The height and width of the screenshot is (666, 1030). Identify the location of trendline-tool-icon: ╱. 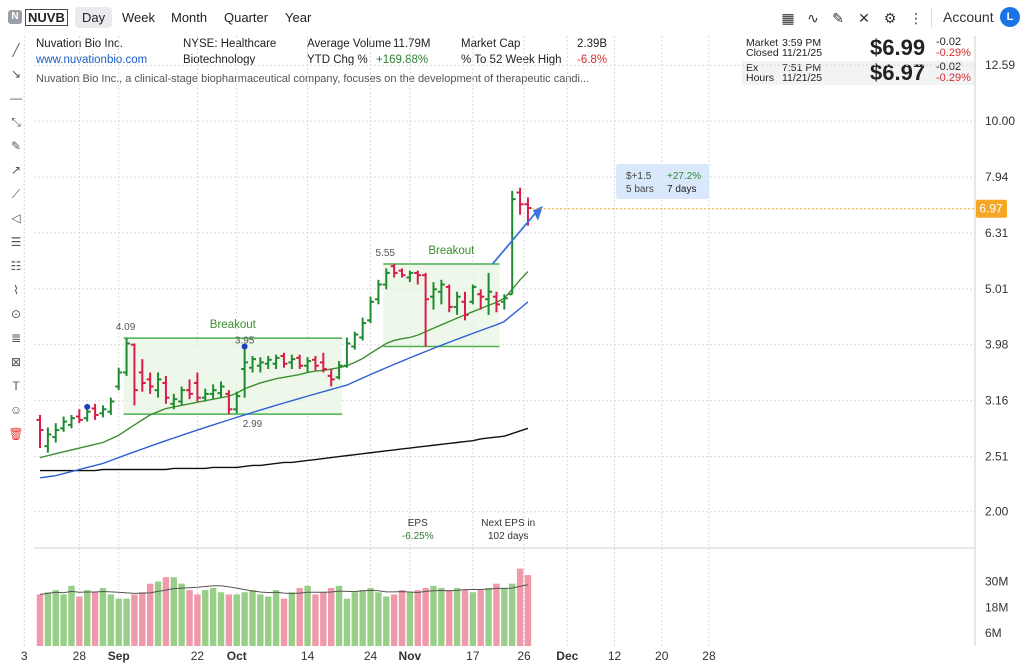
(16, 50).